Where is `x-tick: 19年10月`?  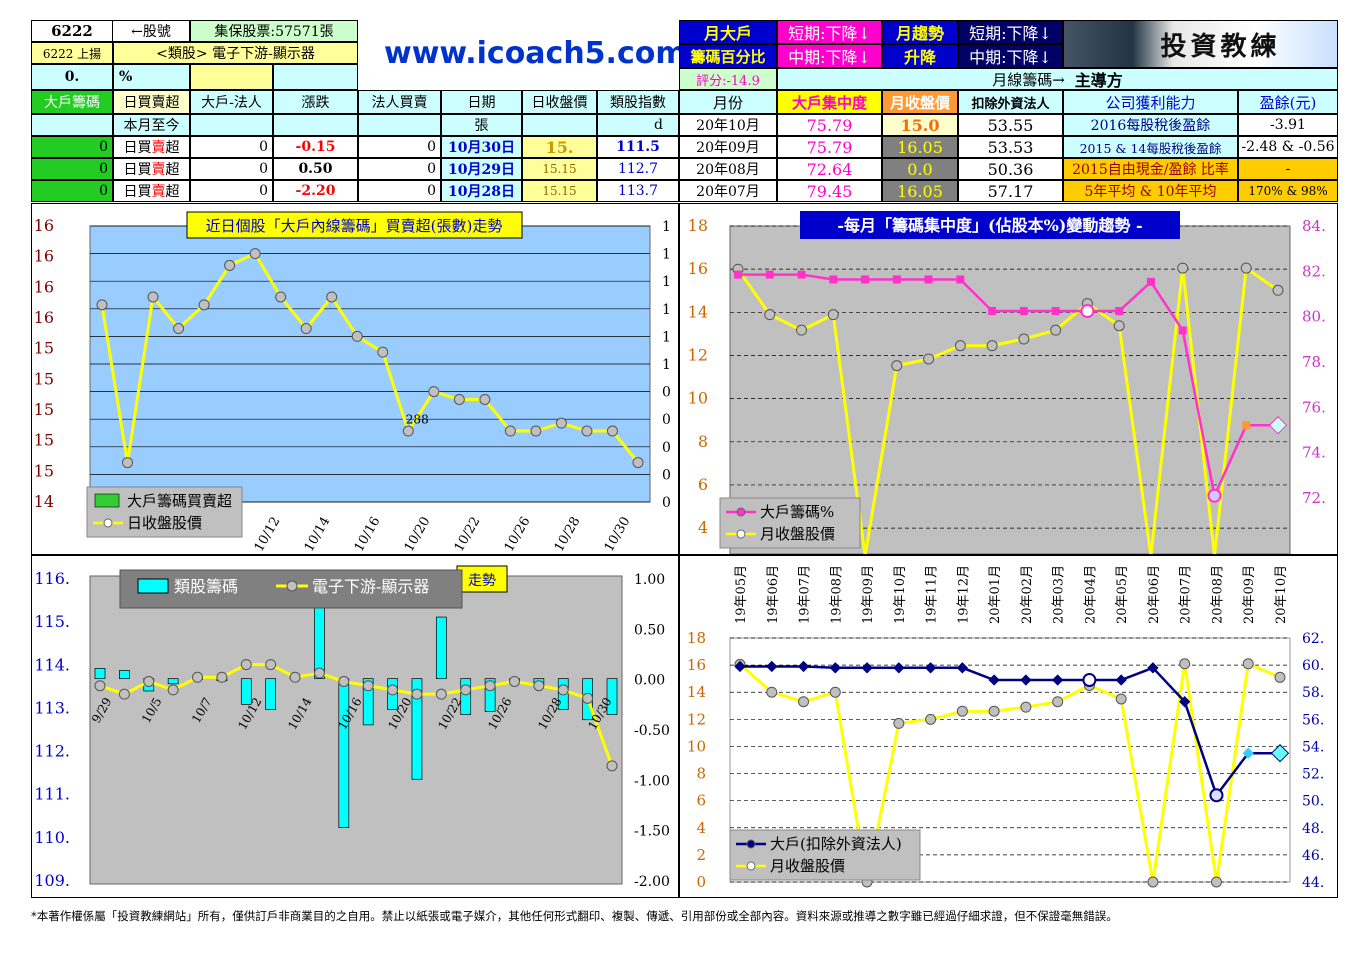
x-tick: 19年10月 is located at coordinates (900, 594).